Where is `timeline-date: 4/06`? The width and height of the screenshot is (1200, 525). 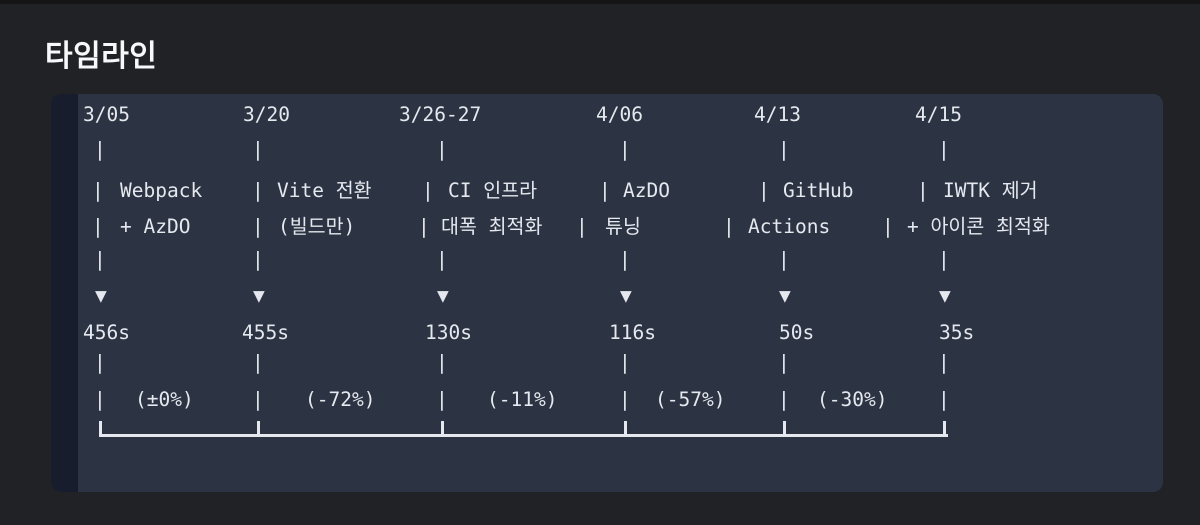 timeline-date: 4/06 is located at coordinates (619, 114).